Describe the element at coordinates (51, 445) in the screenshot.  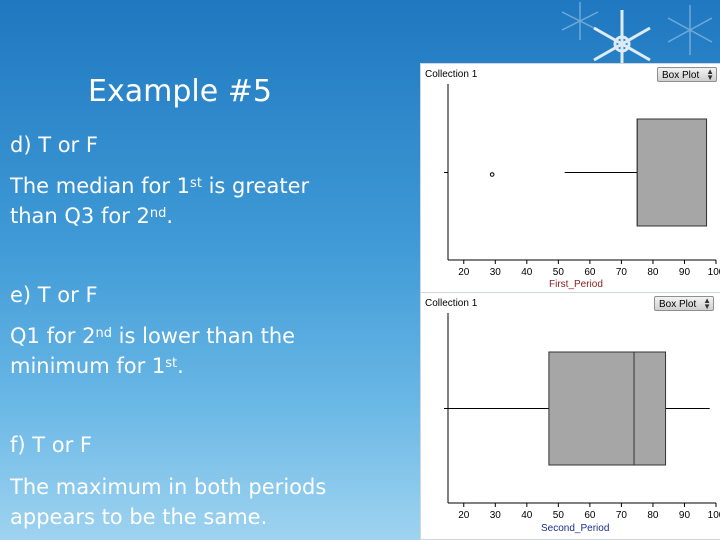
I see `question-f-label: f) T or F` at that location.